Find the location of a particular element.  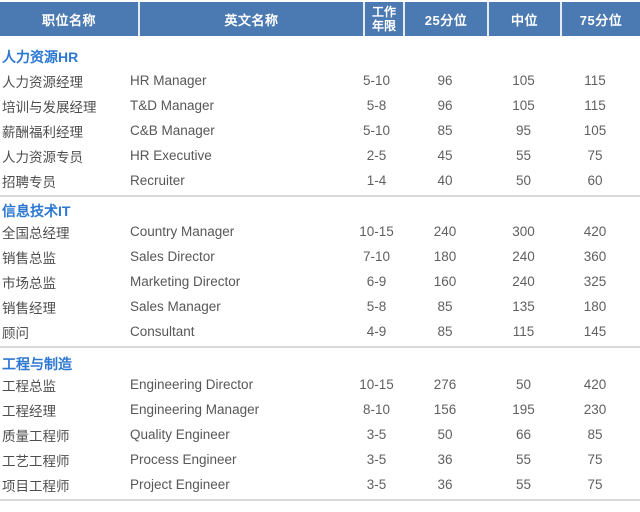

cell-position-cn: 培训与发展经理 is located at coordinates (49, 107).